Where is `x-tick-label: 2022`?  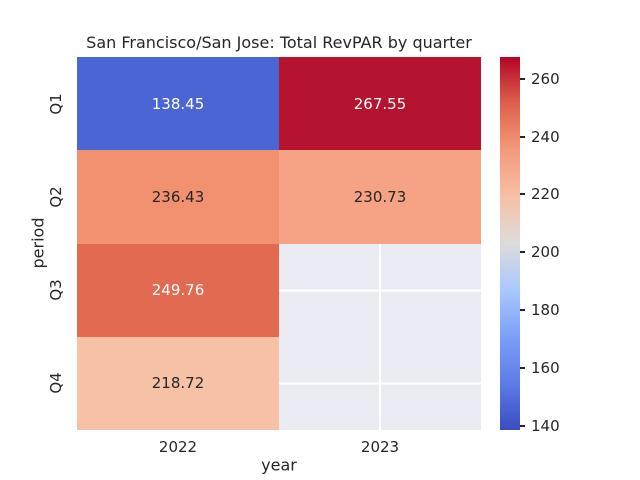 x-tick-label: 2022 is located at coordinates (178, 447).